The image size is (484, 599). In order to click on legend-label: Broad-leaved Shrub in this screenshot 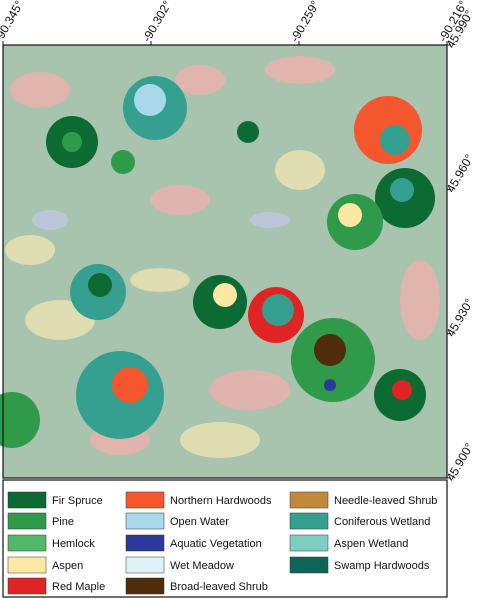, I will do `click(219, 587)`.